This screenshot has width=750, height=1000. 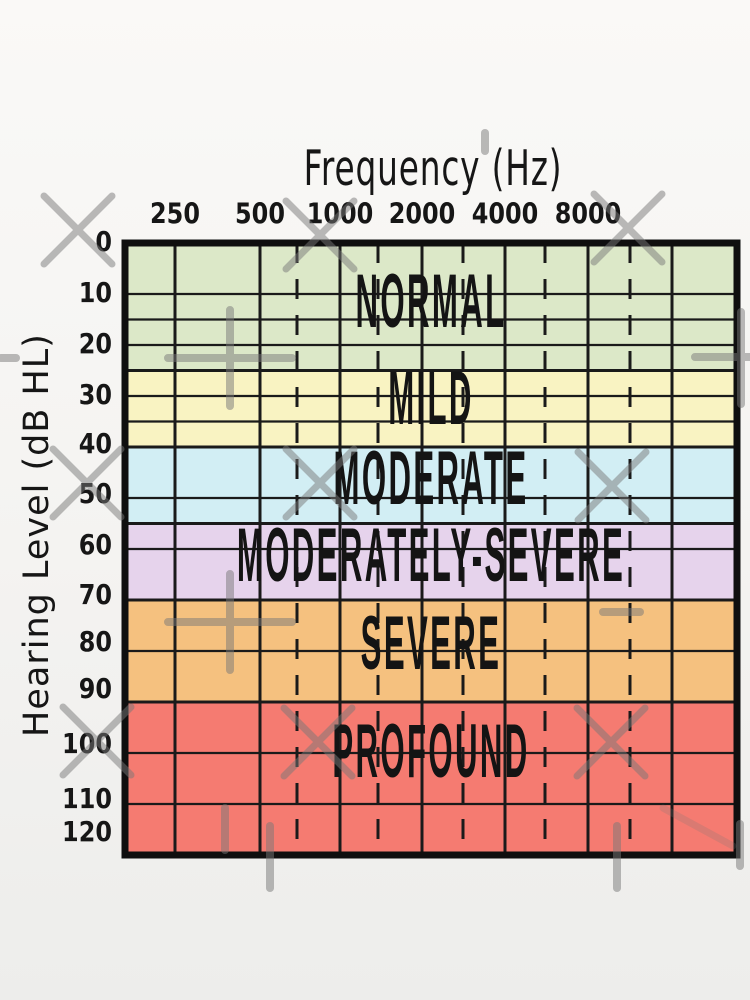 I want to click on x-tick-2000: 2000, so click(x=422, y=215).